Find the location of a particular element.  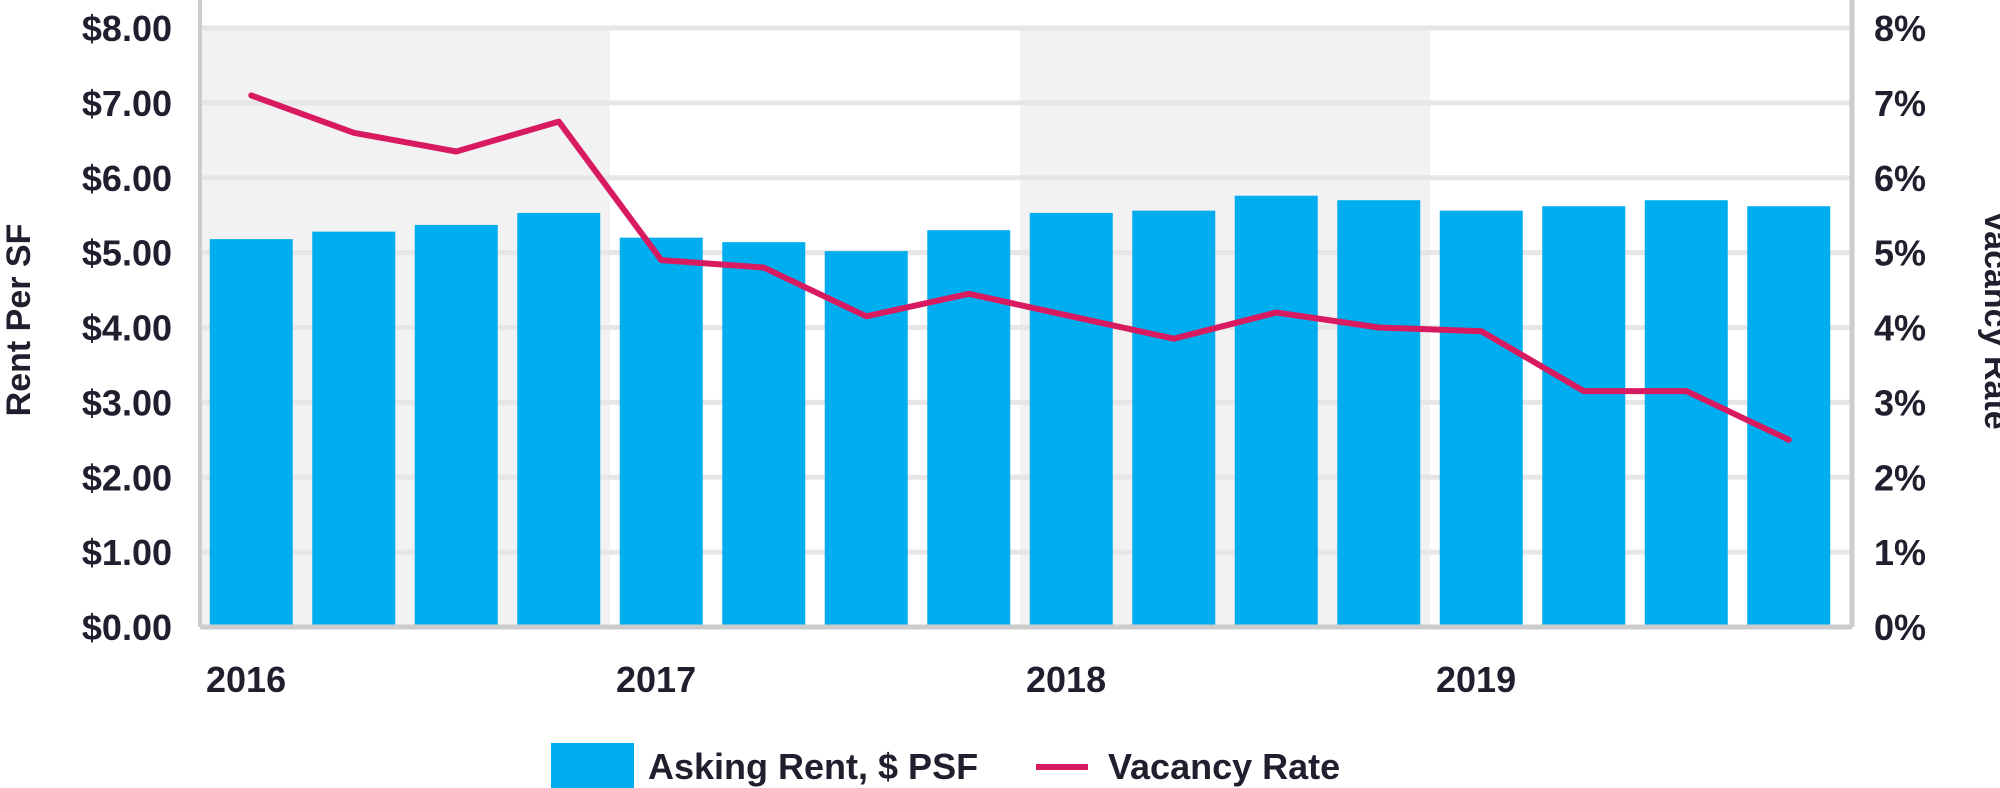

right-tick-label: 4% is located at coordinates (1900, 328).